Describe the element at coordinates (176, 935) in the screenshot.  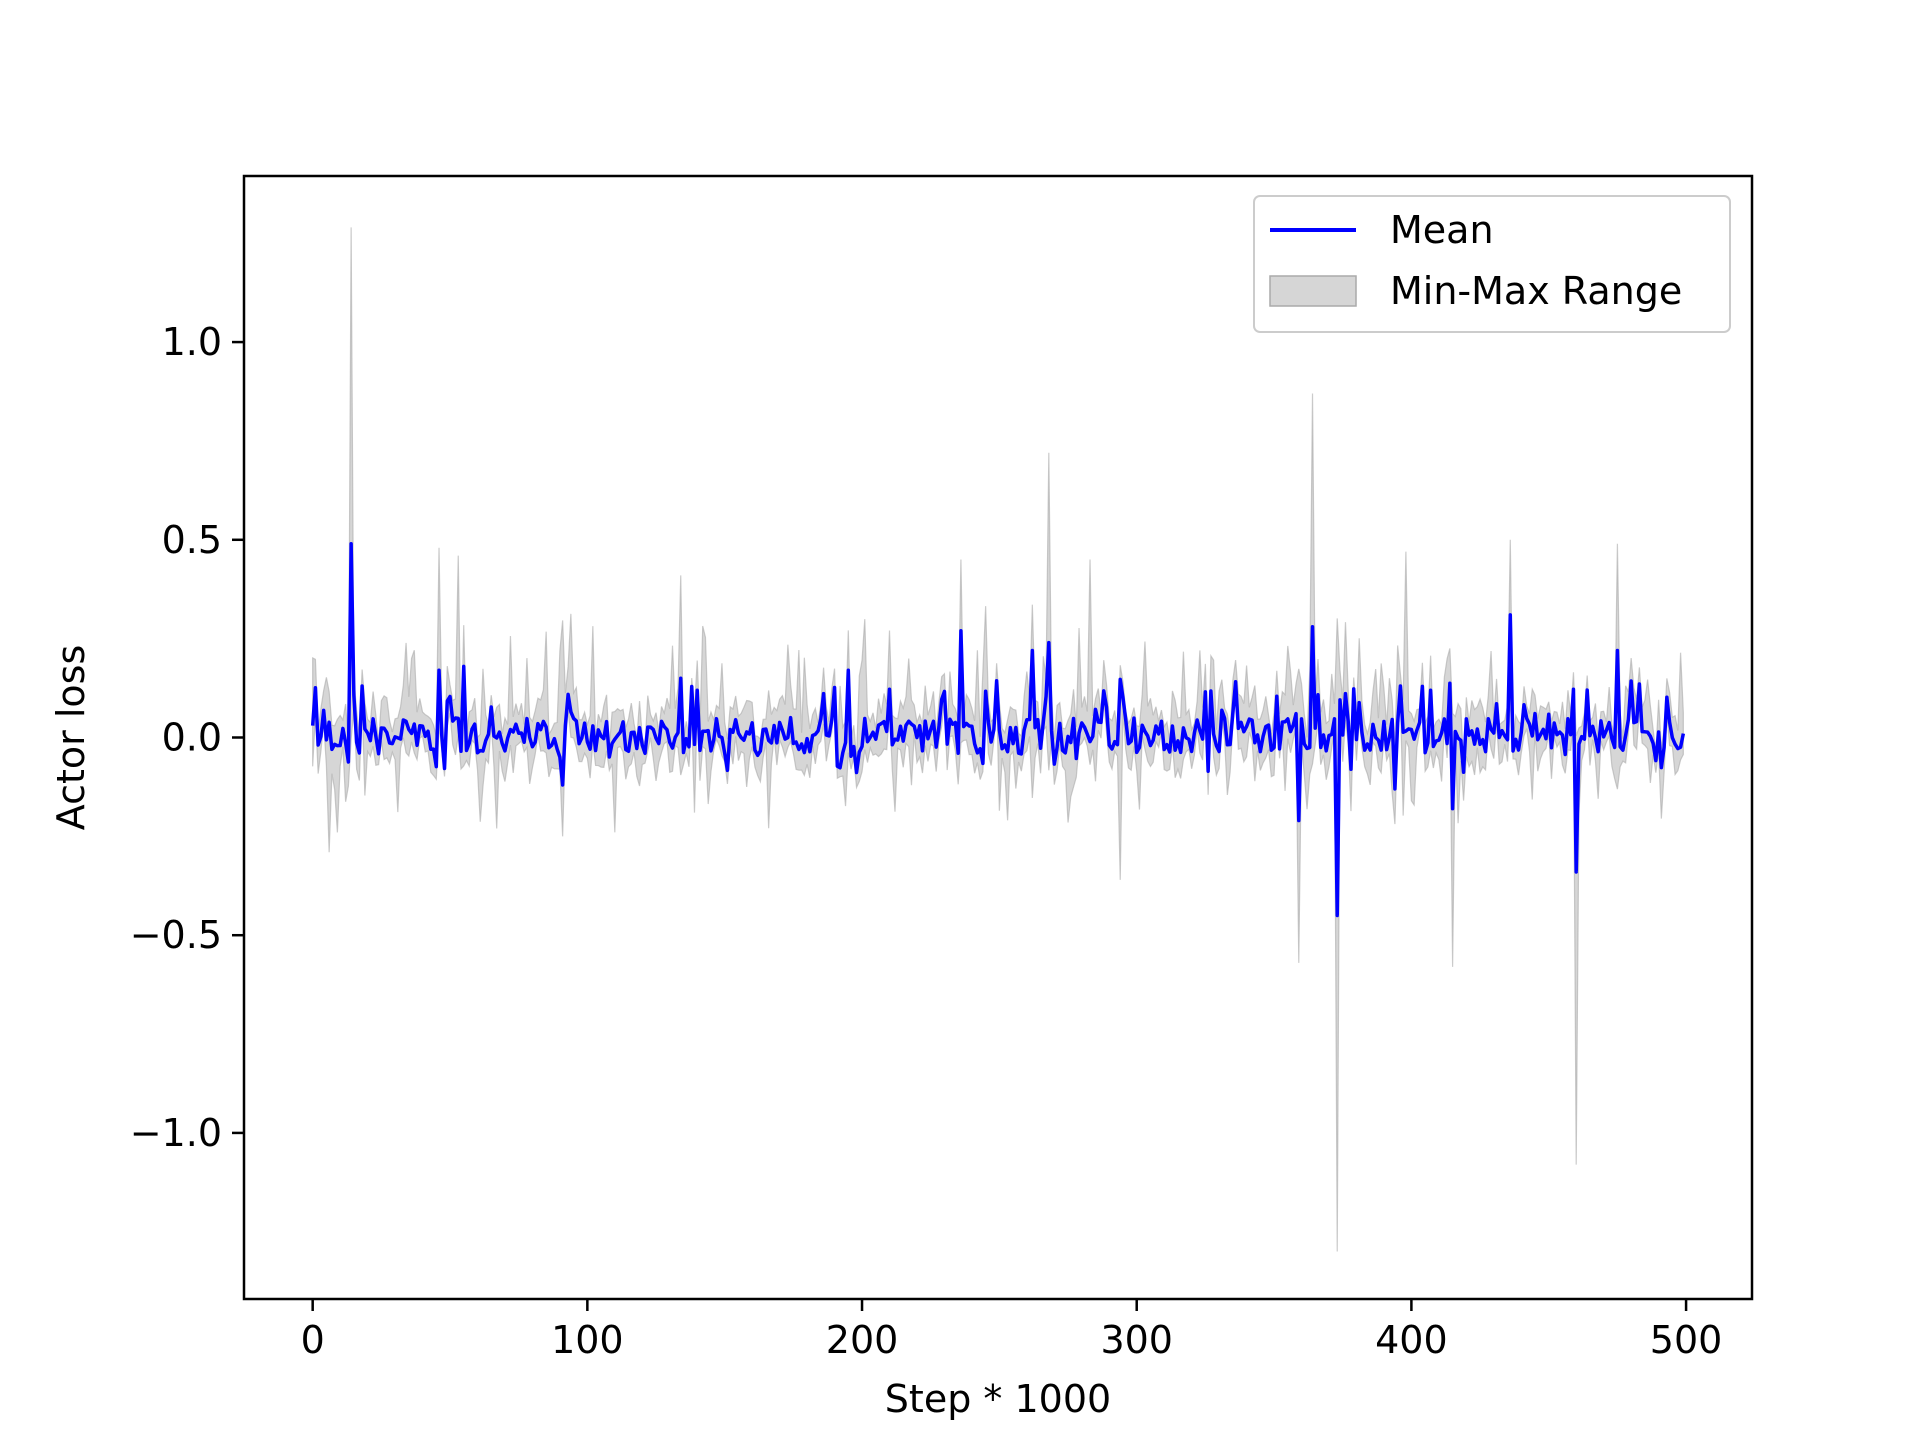
I see `y-tick-label: −0.5` at that location.